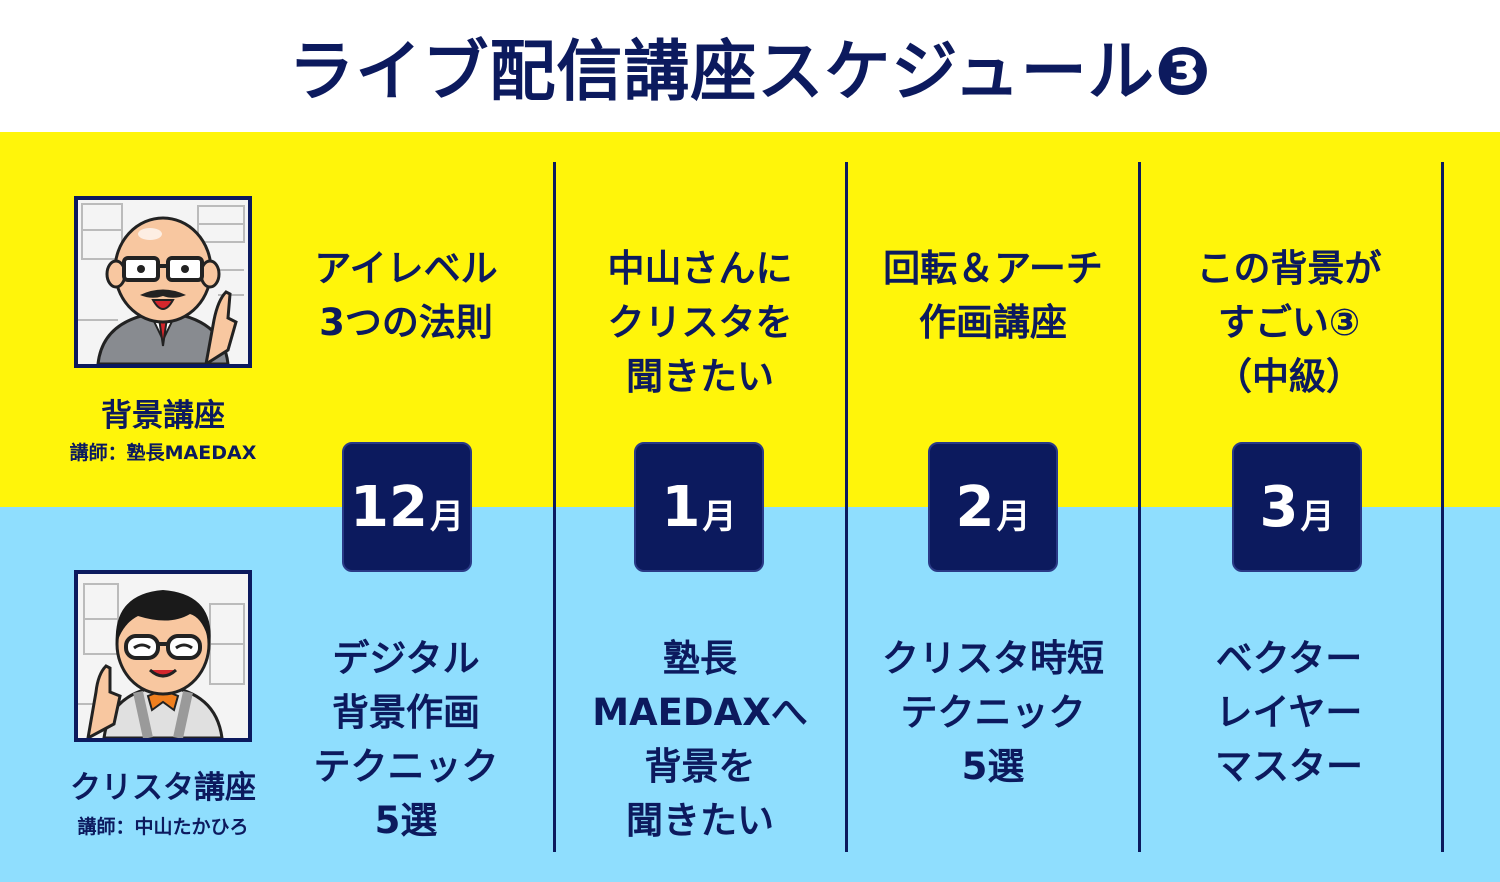 The width and height of the screenshot is (1500, 882). What do you see at coordinates (993, 295) in the screenshot?
I see `topic-background-feb: 回転＆アーチ 作画講座` at bounding box center [993, 295].